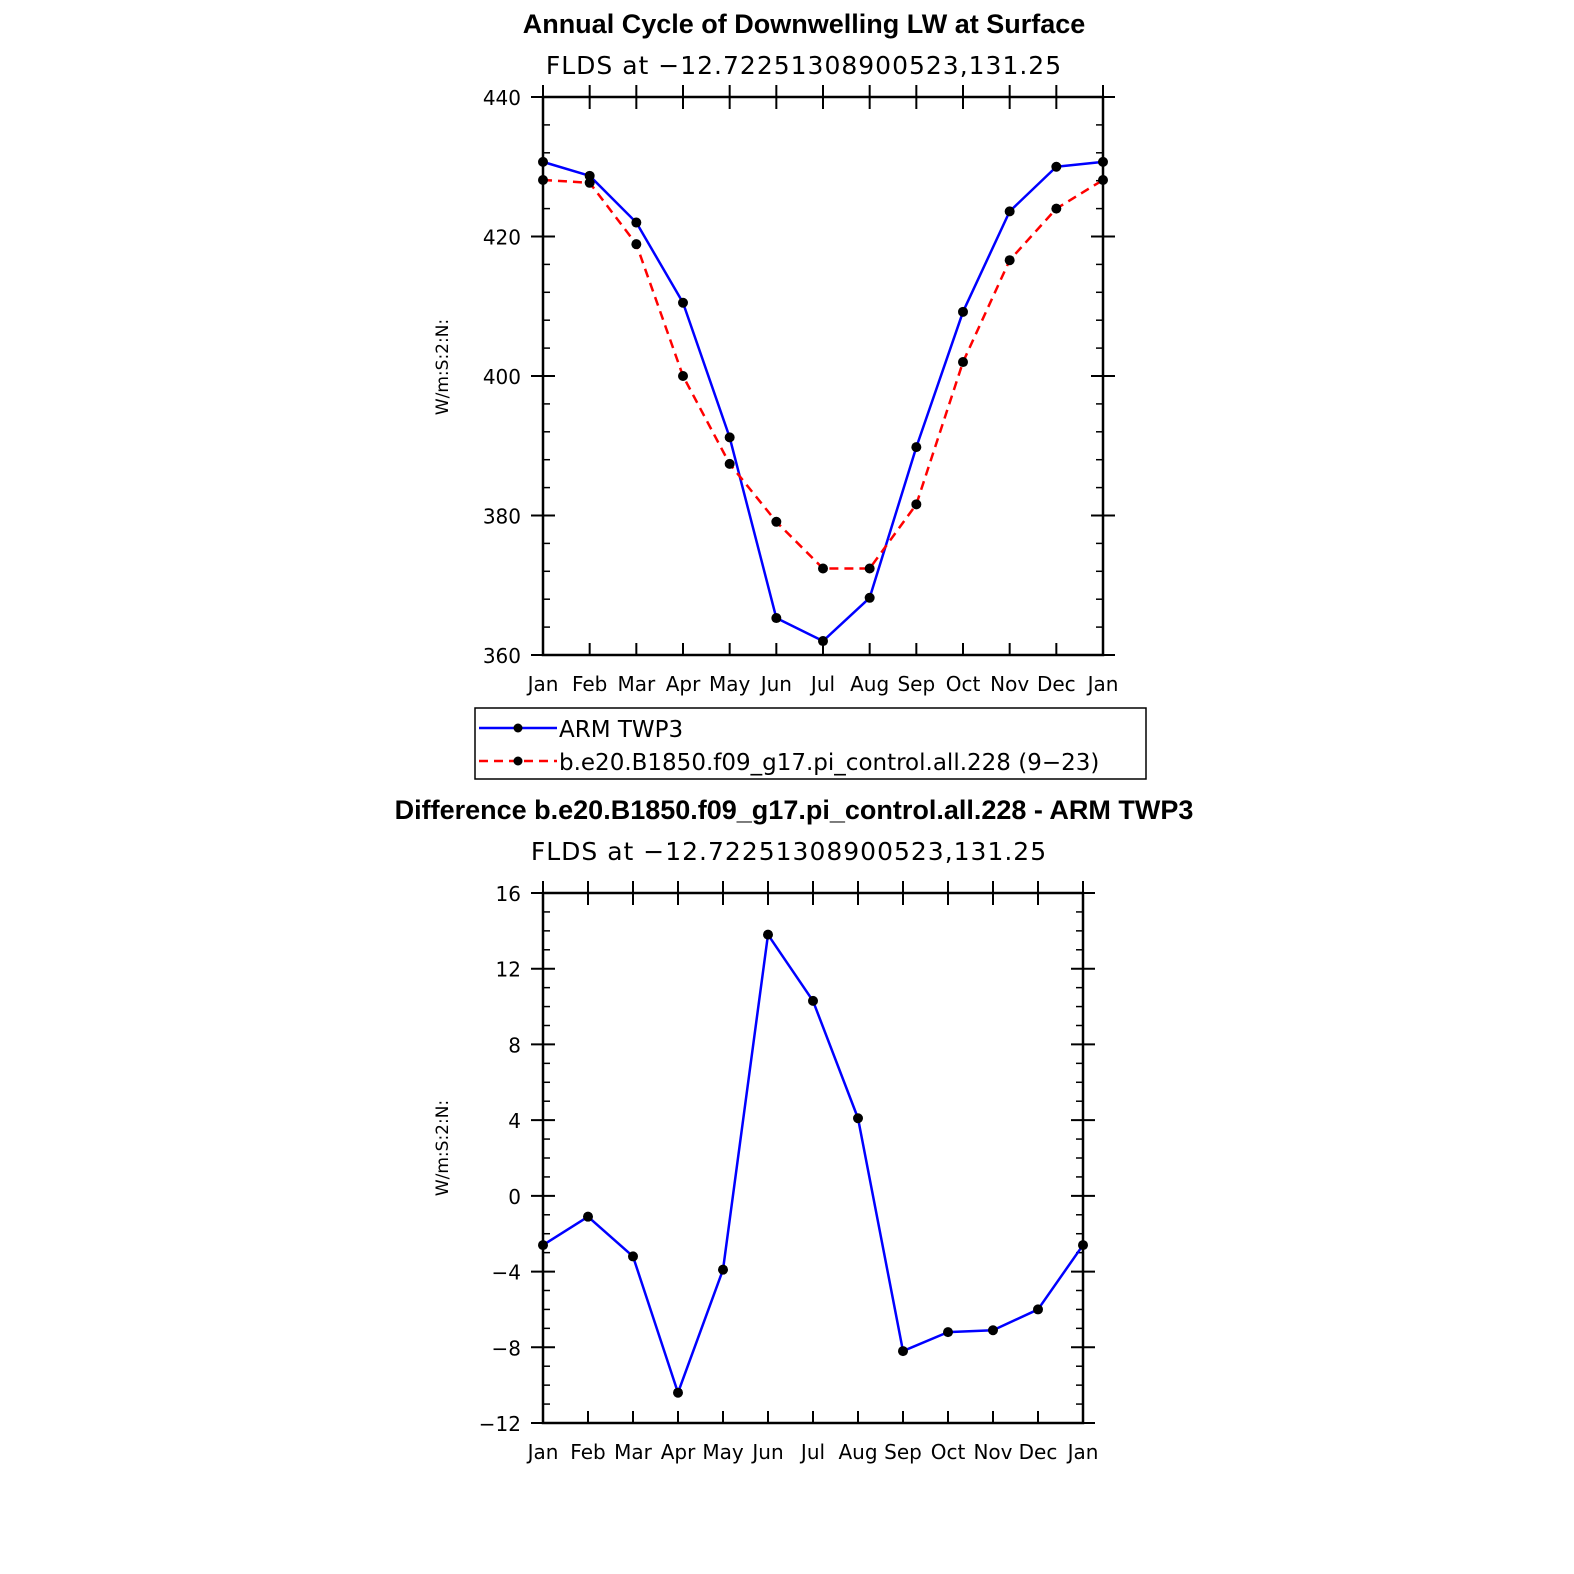 Image resolution: width=1574 pixels, height=1574 pixels. I want to click on y-tick-label: 4, so click(514, 1121).